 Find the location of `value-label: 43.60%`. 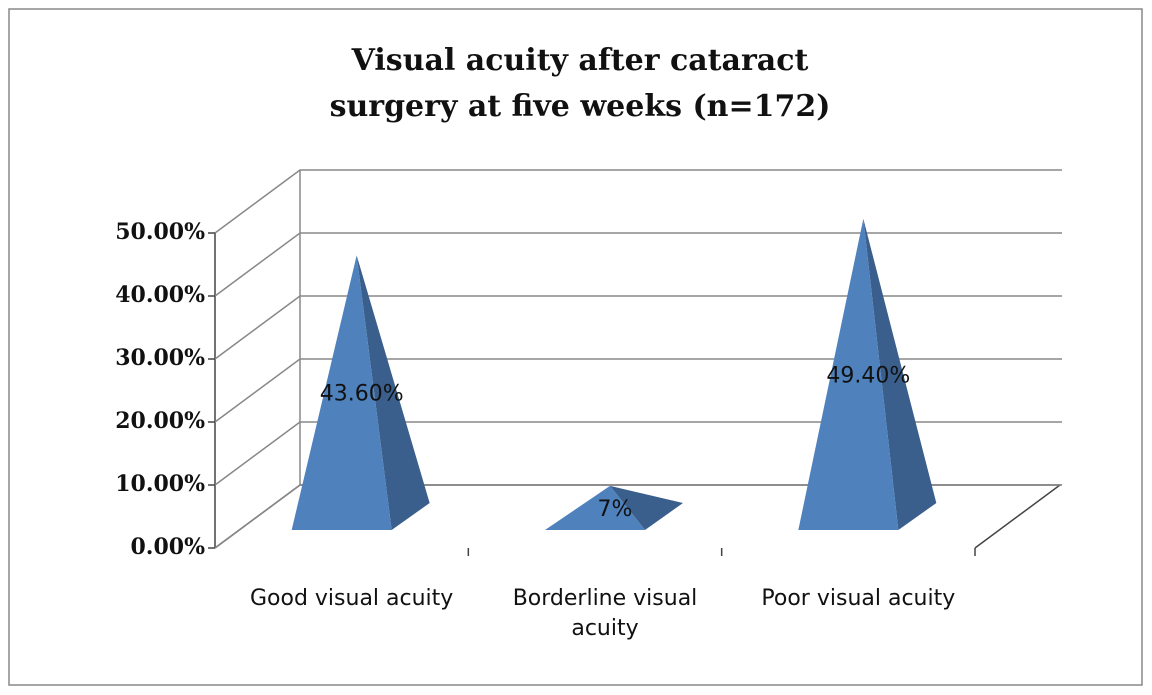

value-label: 43.60% is located at coordinates (362, 394).